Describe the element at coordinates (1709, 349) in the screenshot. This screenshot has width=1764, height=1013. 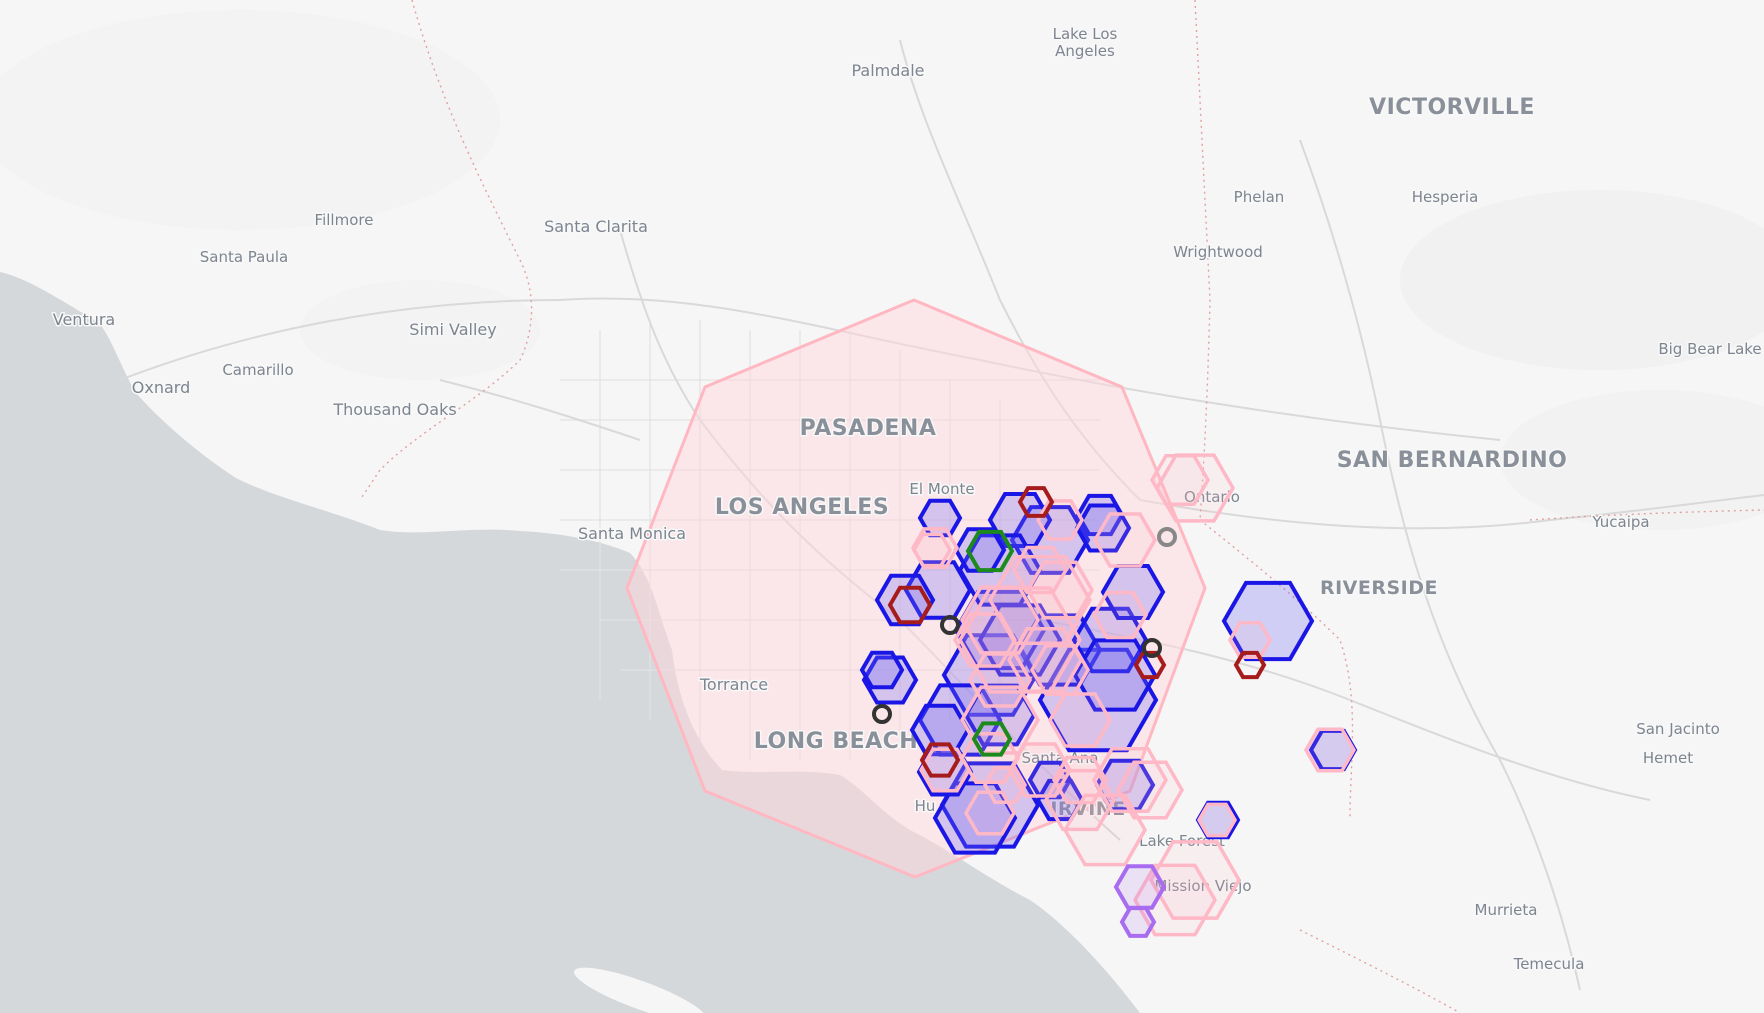
I see `place-label-big-bear-lake: Big Bear Lake` at that location.